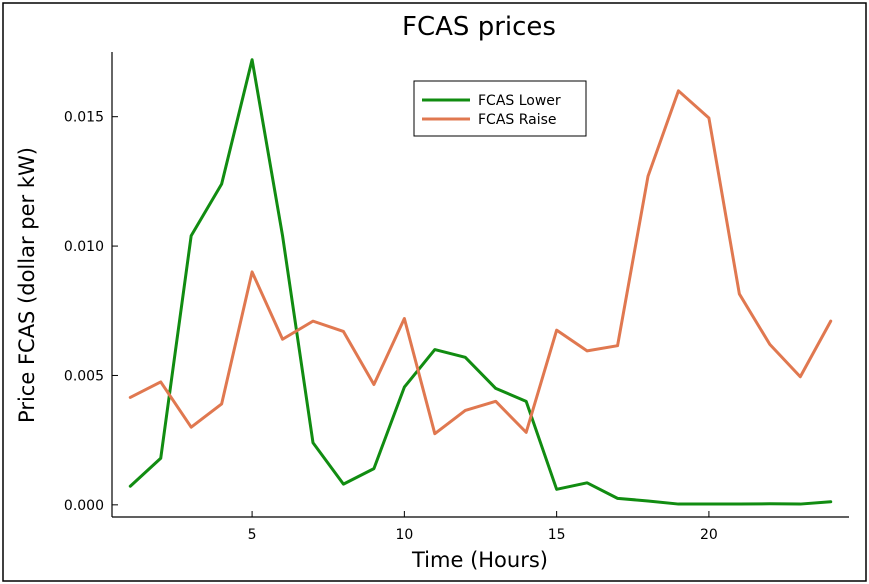 The width and height of the screenshot is (869, 584). Describe the element at coordinates (517, 120) in the screenshot. I see `legend-label-fcas-raise: FCAS Raise` at that location.